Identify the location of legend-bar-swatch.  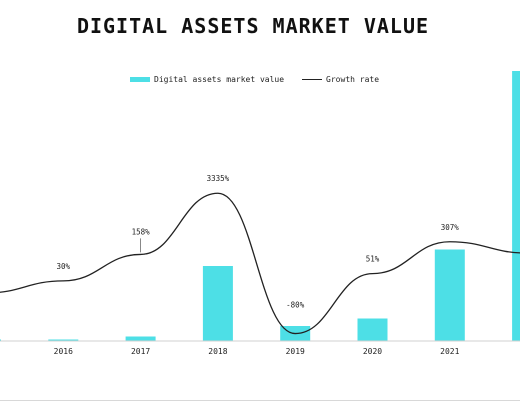
(140, 79).